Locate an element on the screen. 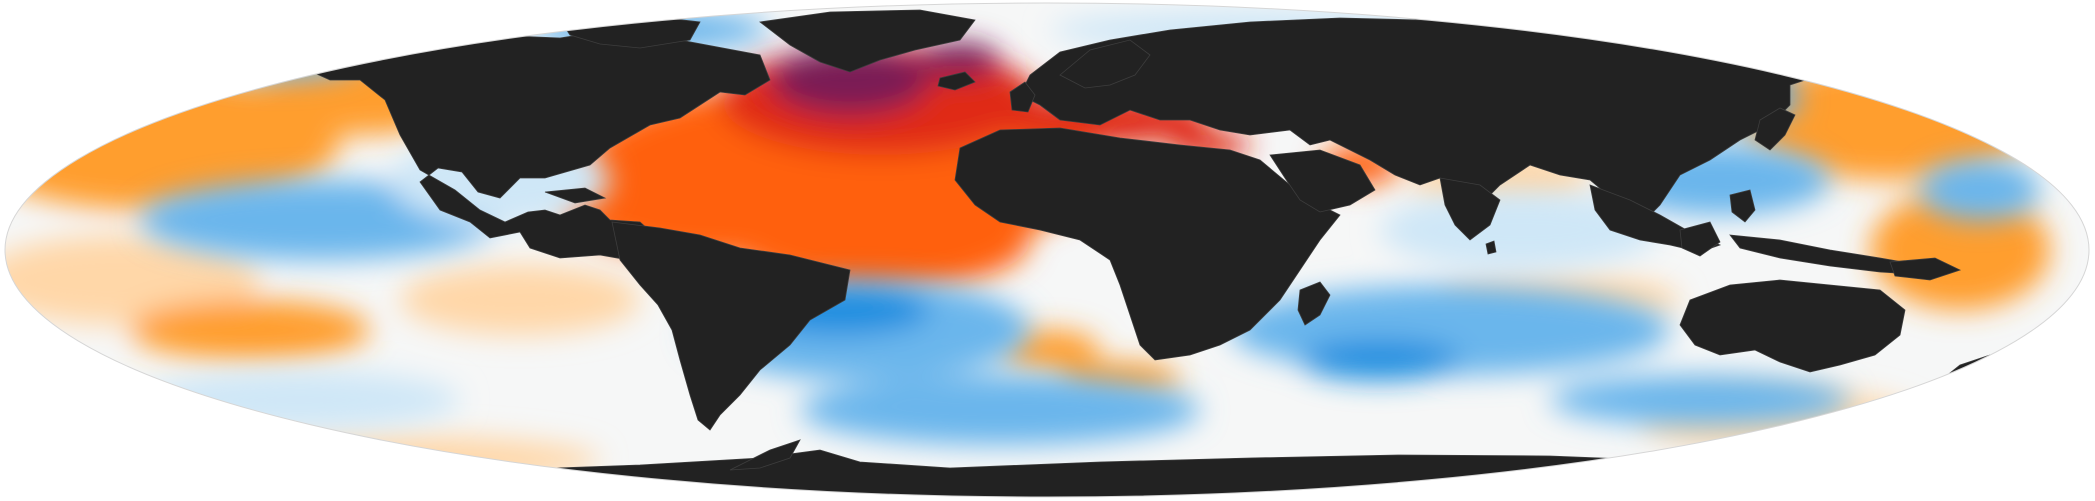 This screenshot has height=501, width=2095. madagascar is located at coordinates (1314, 303).